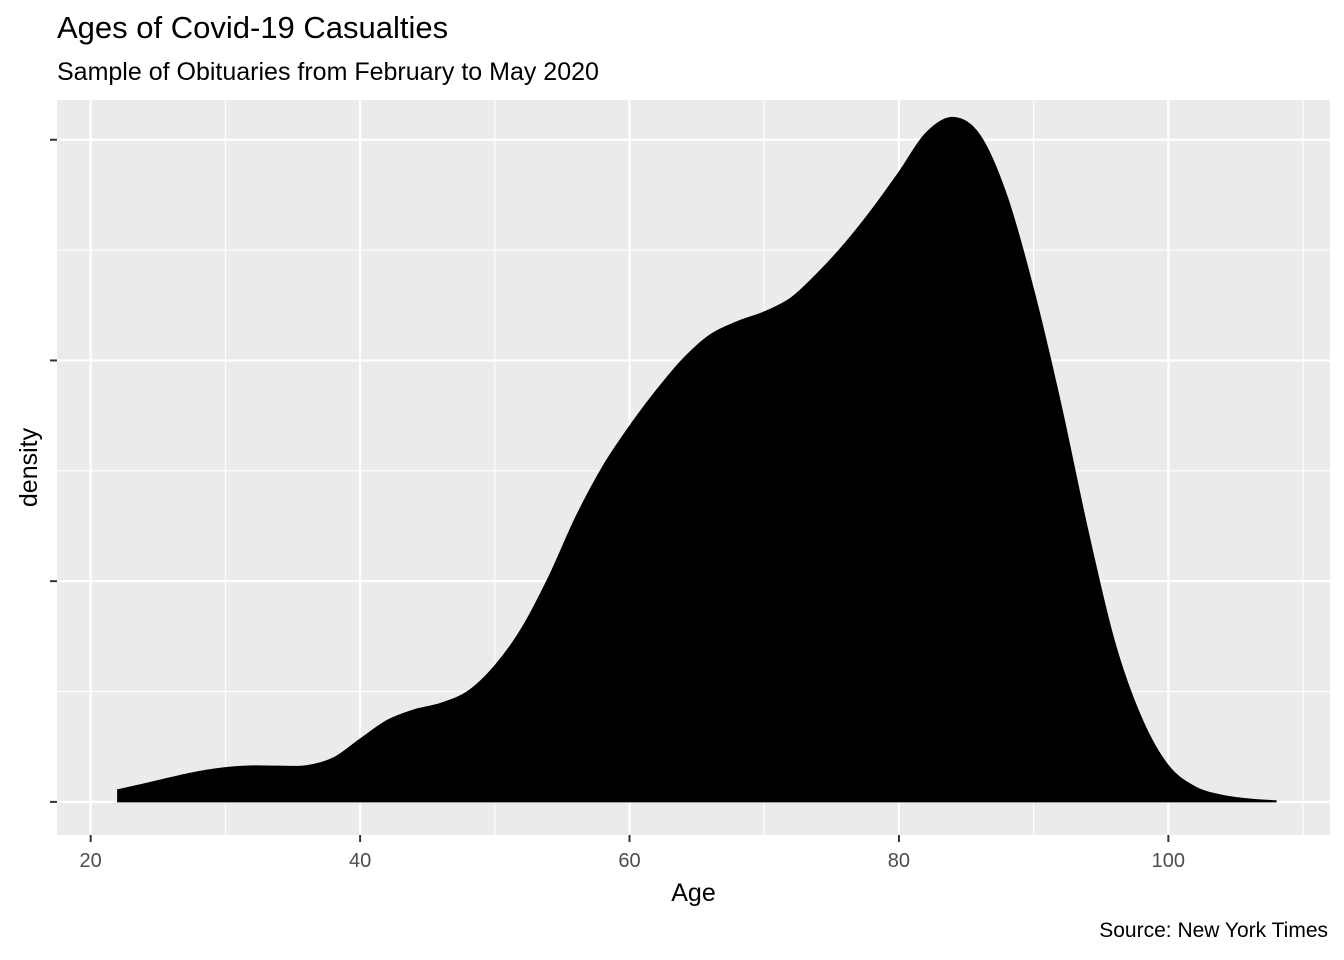 This screenshot has height=960, width=1344. What do you see at coordinates (253, 27) in the screenshot?
I see `chart-title: Ages of Covid-19 Casualties` at bounding box center [253, 27].